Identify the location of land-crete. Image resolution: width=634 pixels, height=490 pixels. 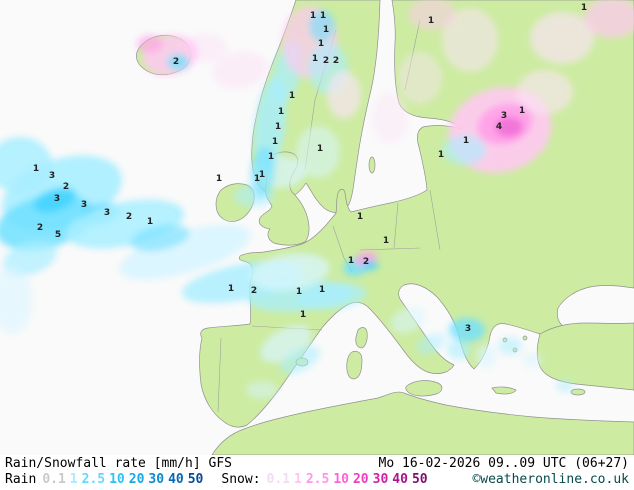
(504, 390).